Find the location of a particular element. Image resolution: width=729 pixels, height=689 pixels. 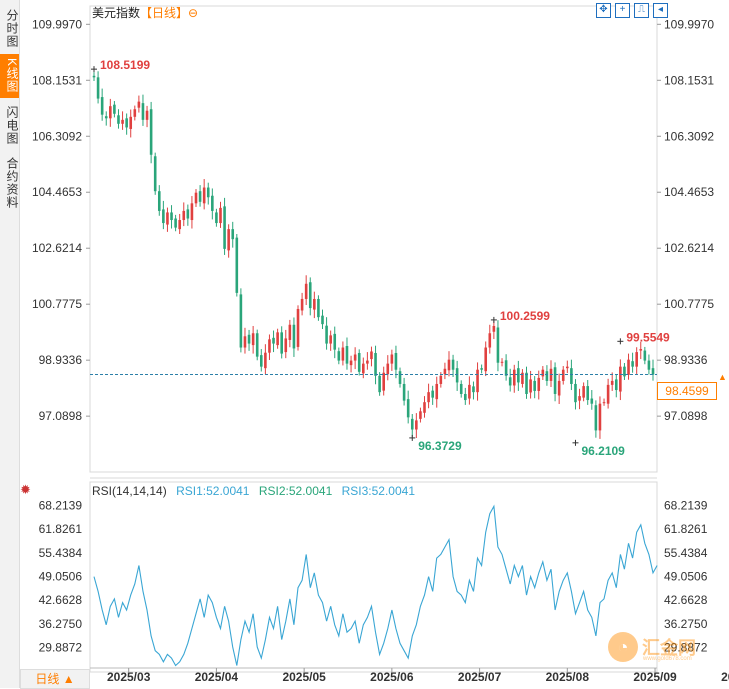

crosshair-icon: + is located at coordinates (622, 10).